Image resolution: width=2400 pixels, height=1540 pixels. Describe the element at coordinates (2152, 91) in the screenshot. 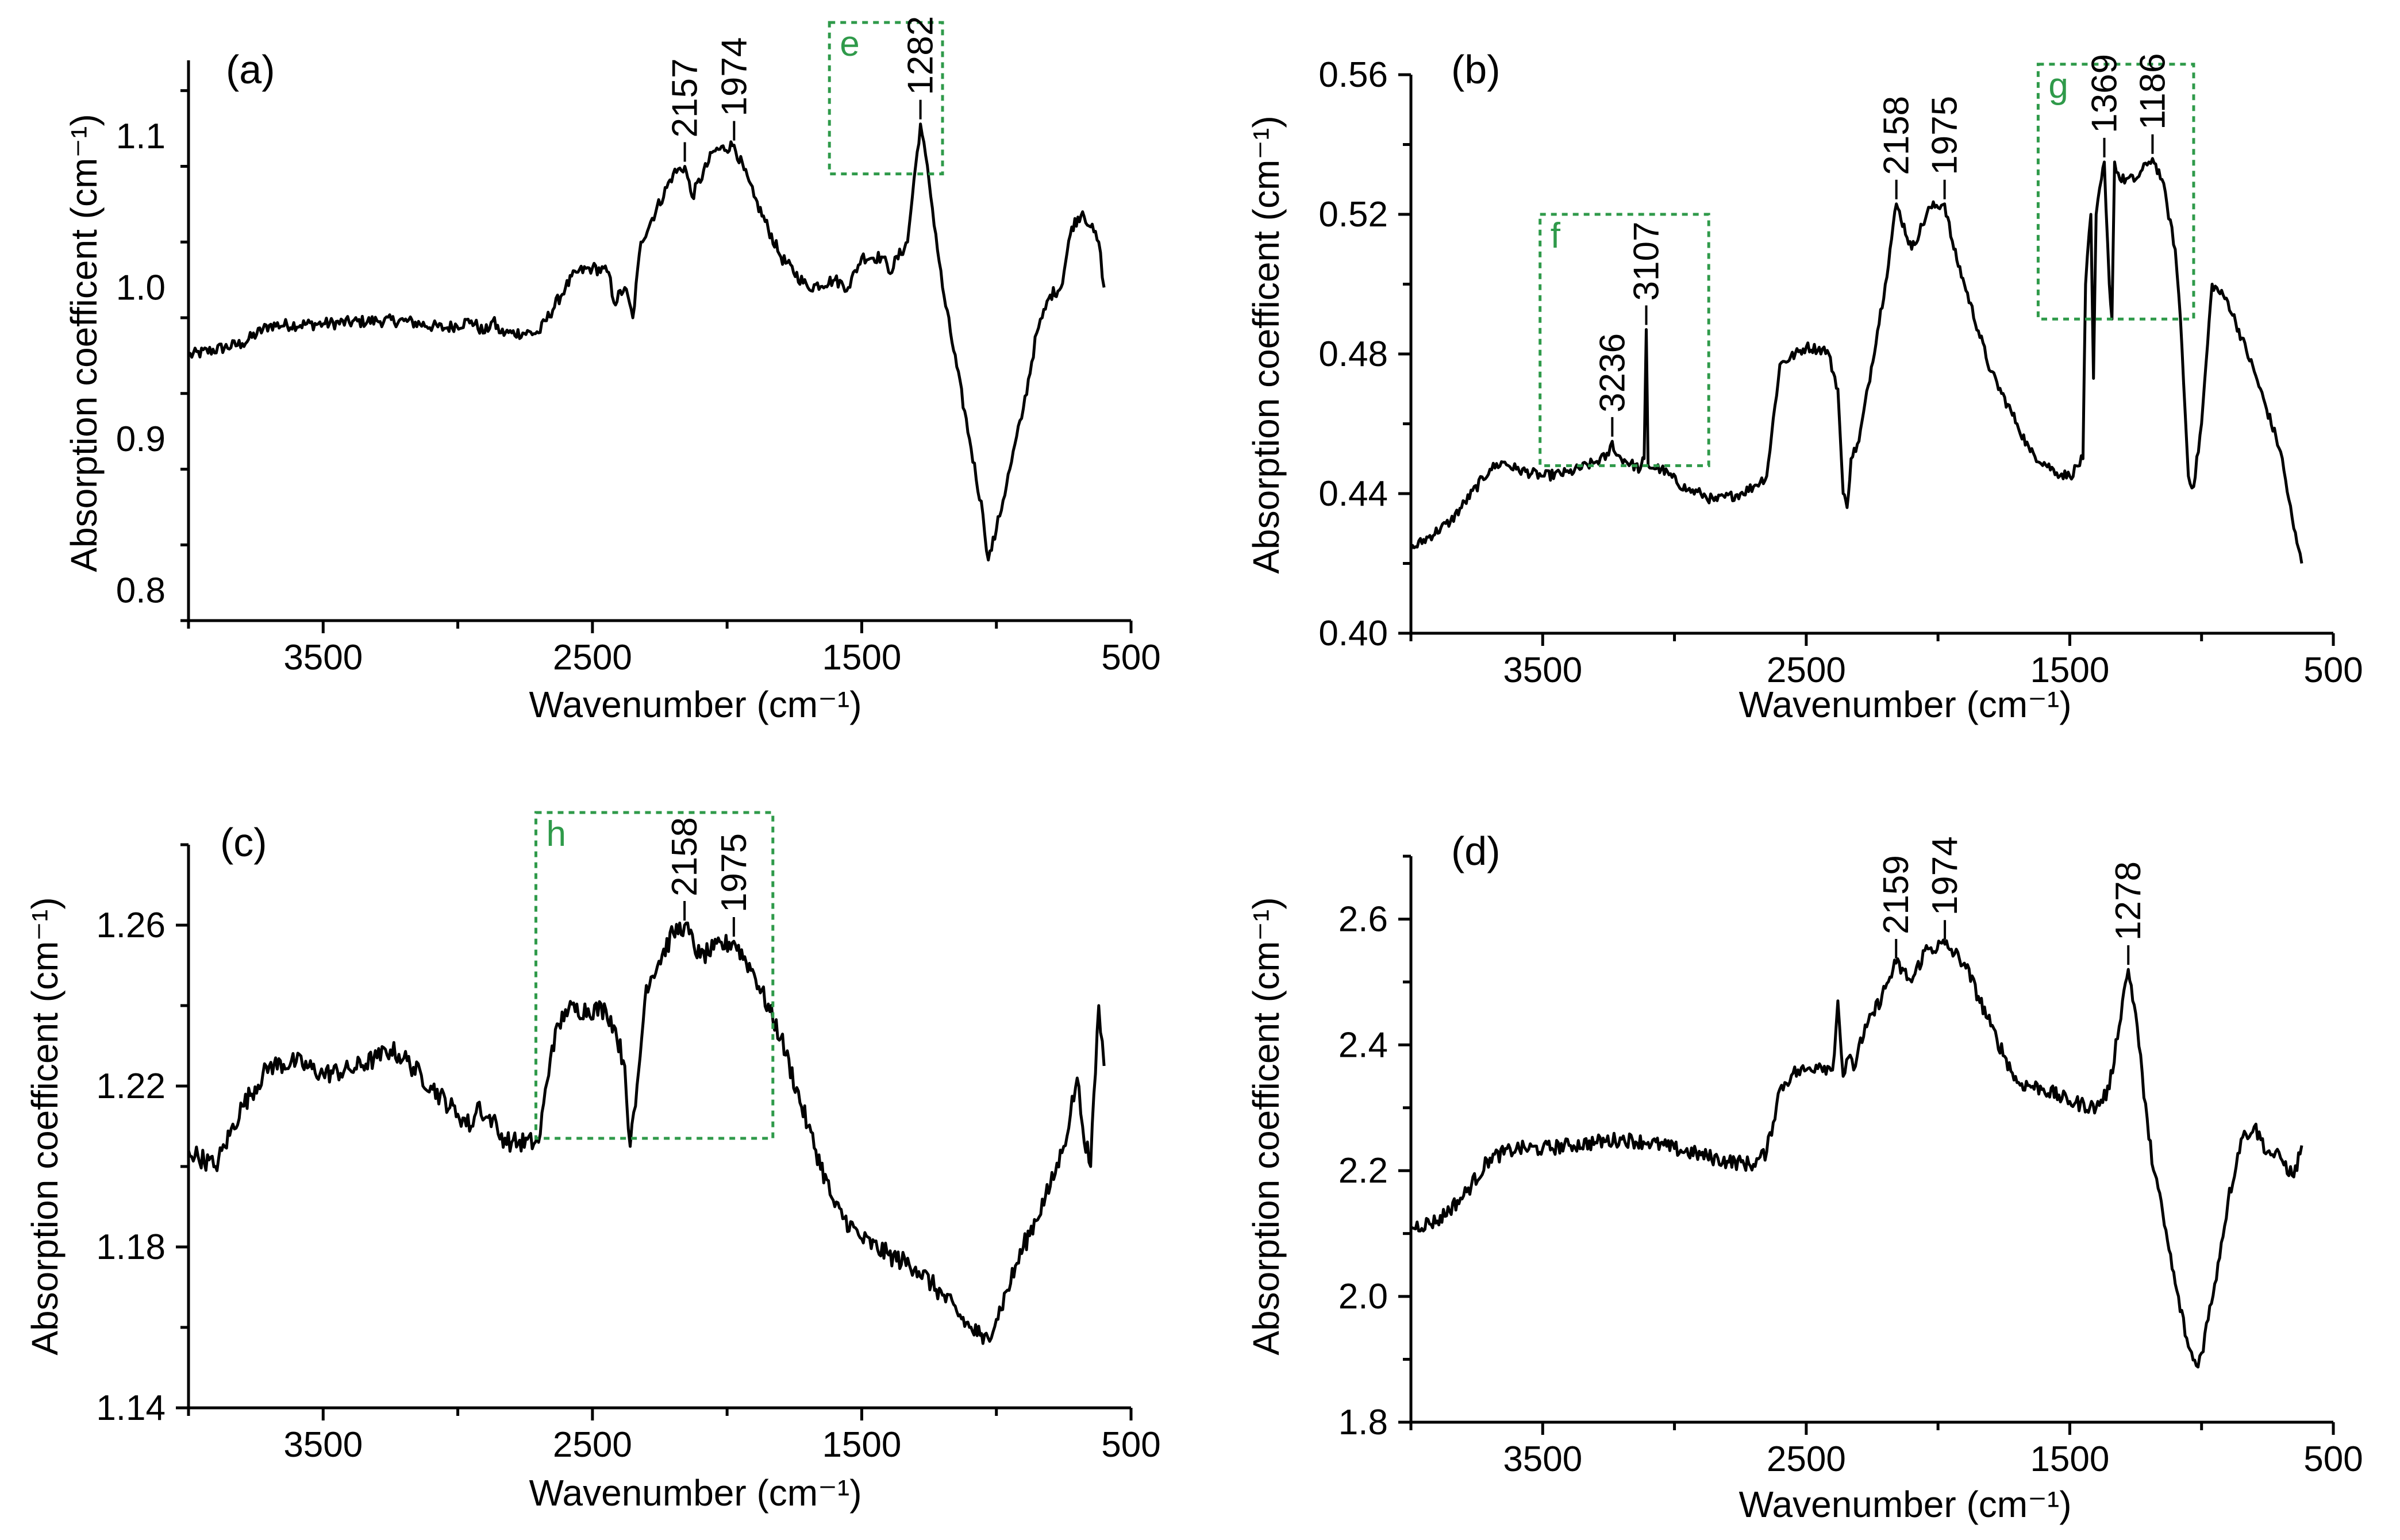

I see `panel-b-peak-label: 1186` at that location.